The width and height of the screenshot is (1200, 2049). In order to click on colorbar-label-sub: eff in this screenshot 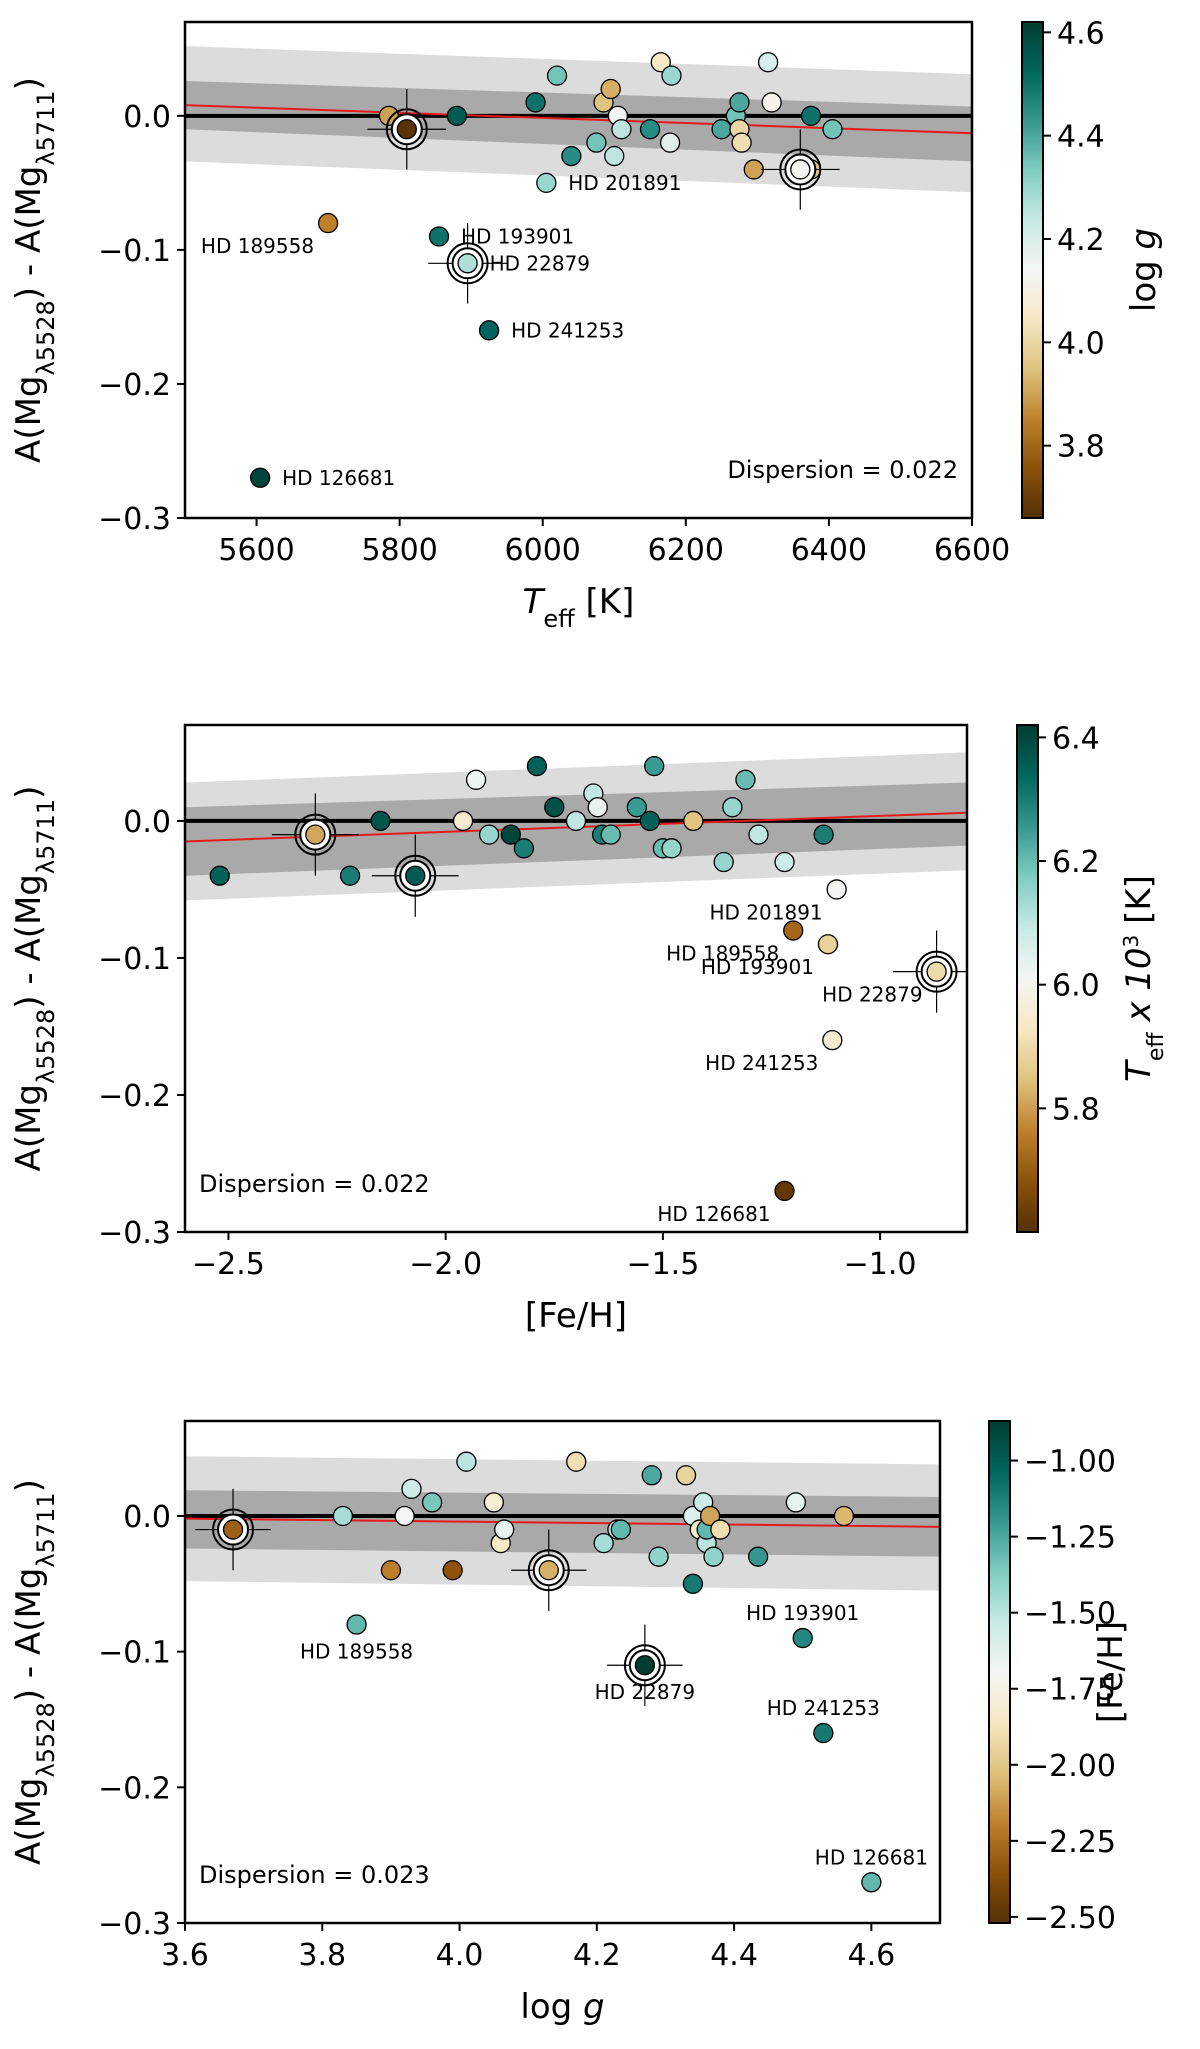, I will do `click(1156, 1047)`.